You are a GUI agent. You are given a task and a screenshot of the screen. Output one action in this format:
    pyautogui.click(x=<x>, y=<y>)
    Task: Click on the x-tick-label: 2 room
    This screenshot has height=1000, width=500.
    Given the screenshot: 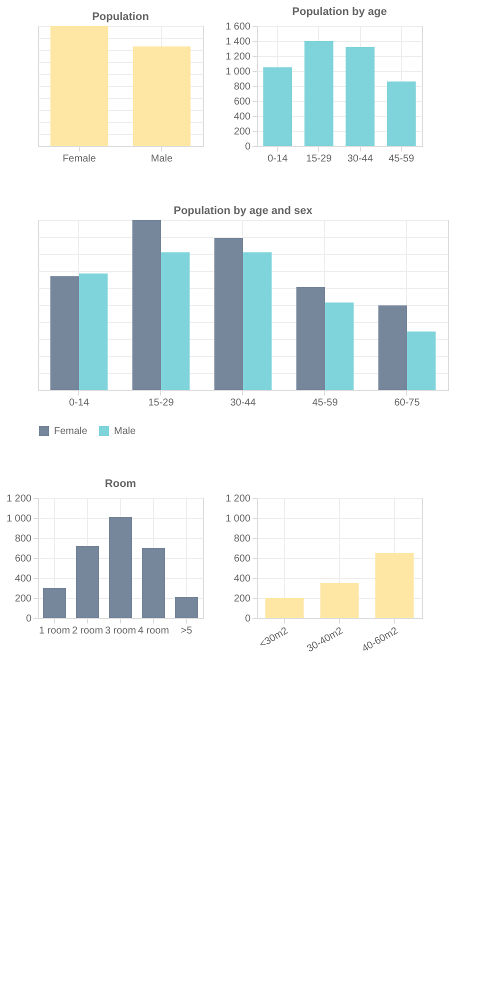 What is the action you would take?
    pyautogui.click(x=88, y=631)
    